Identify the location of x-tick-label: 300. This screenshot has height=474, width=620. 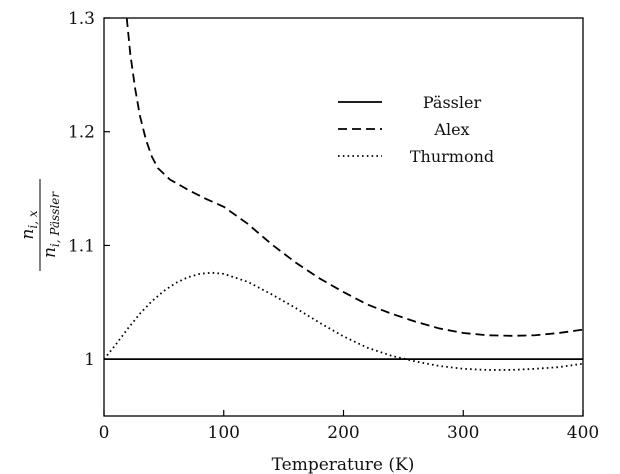
(463, 433).